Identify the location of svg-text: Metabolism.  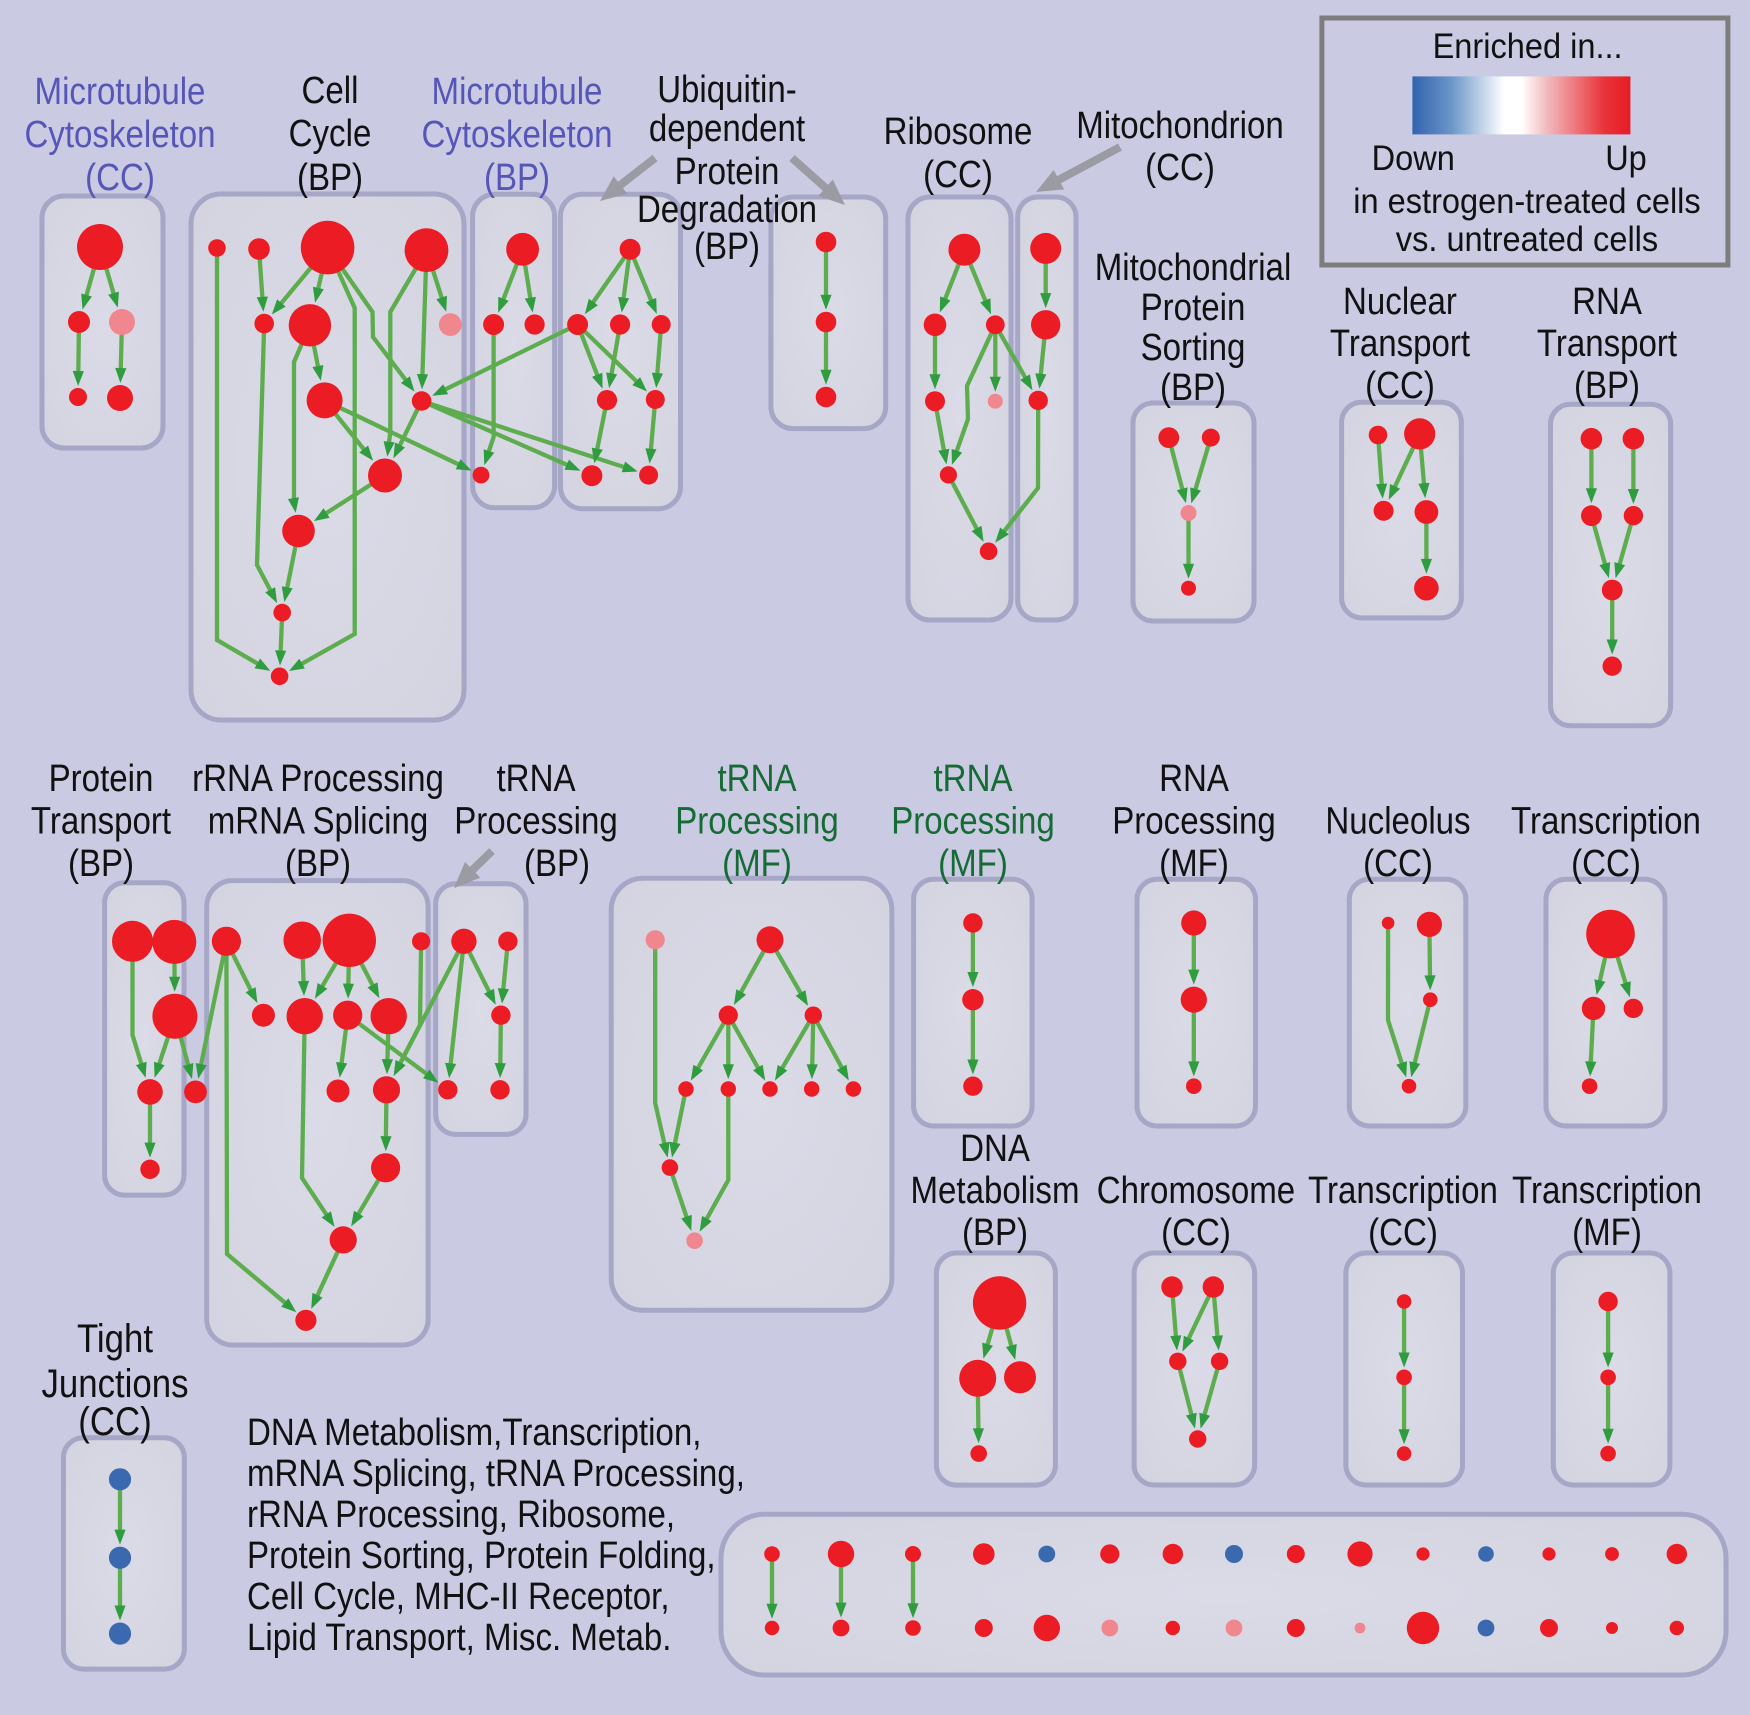
(995, 1191).